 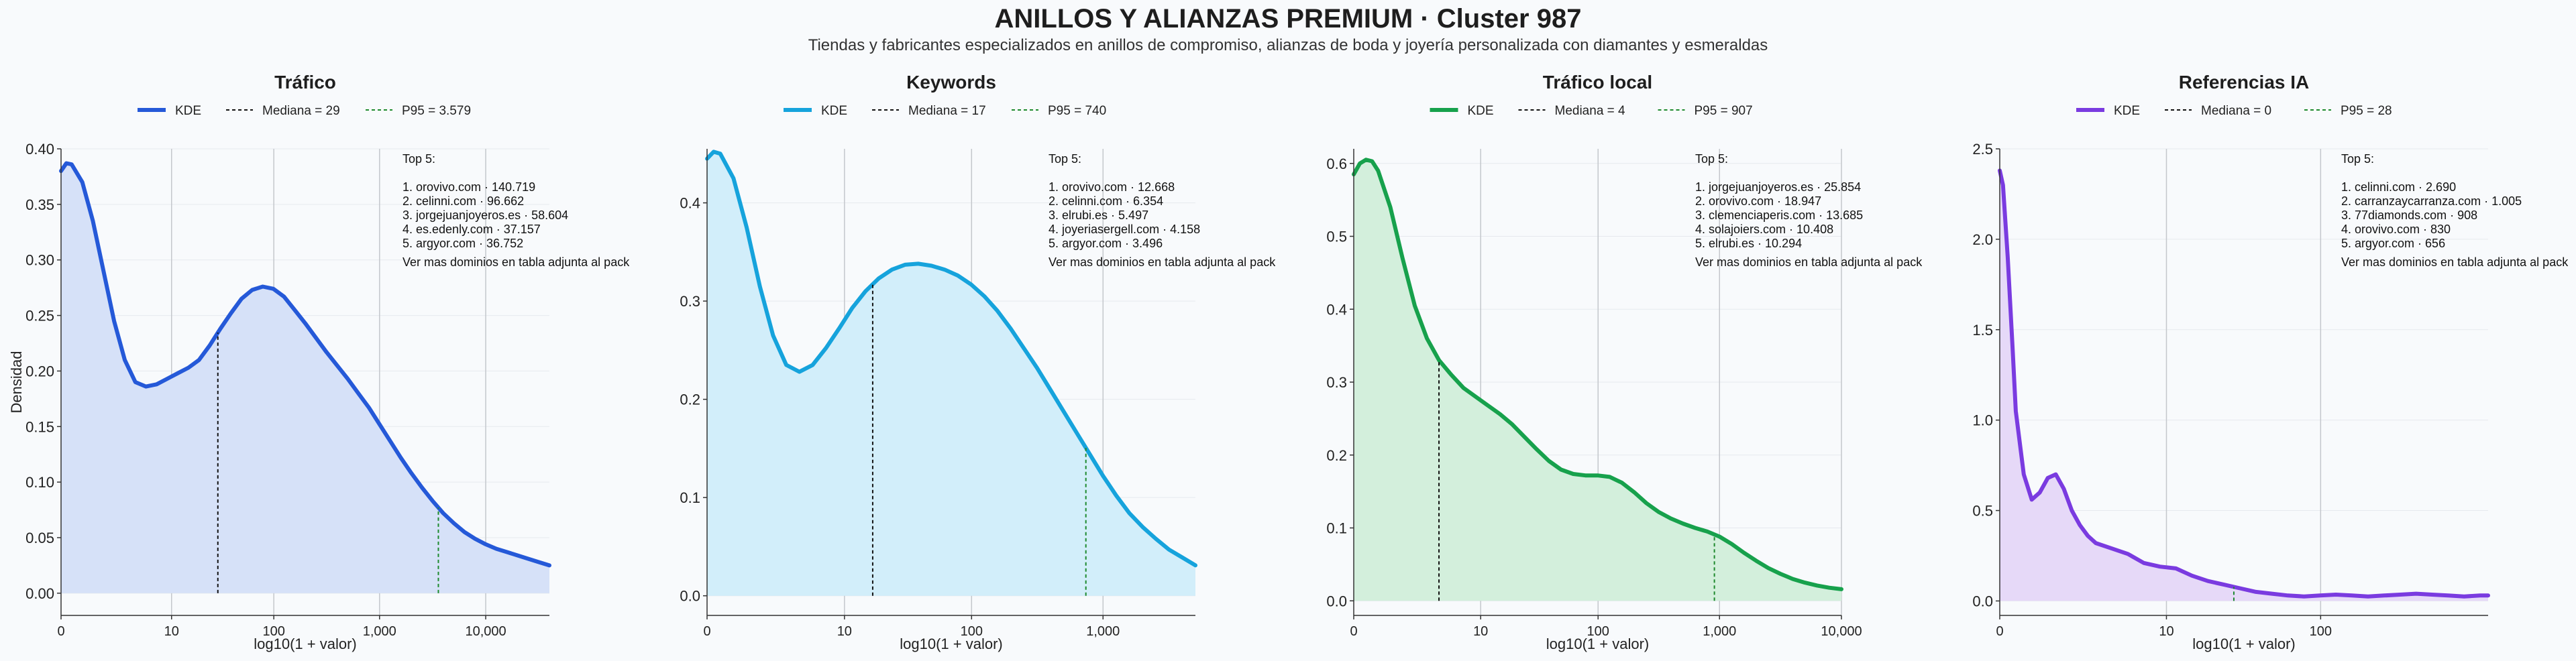 What do you see at coordinates (16, 382) in the screenshot?
I see `y-axis-label: Densidad` at bounding box center [16, 382].